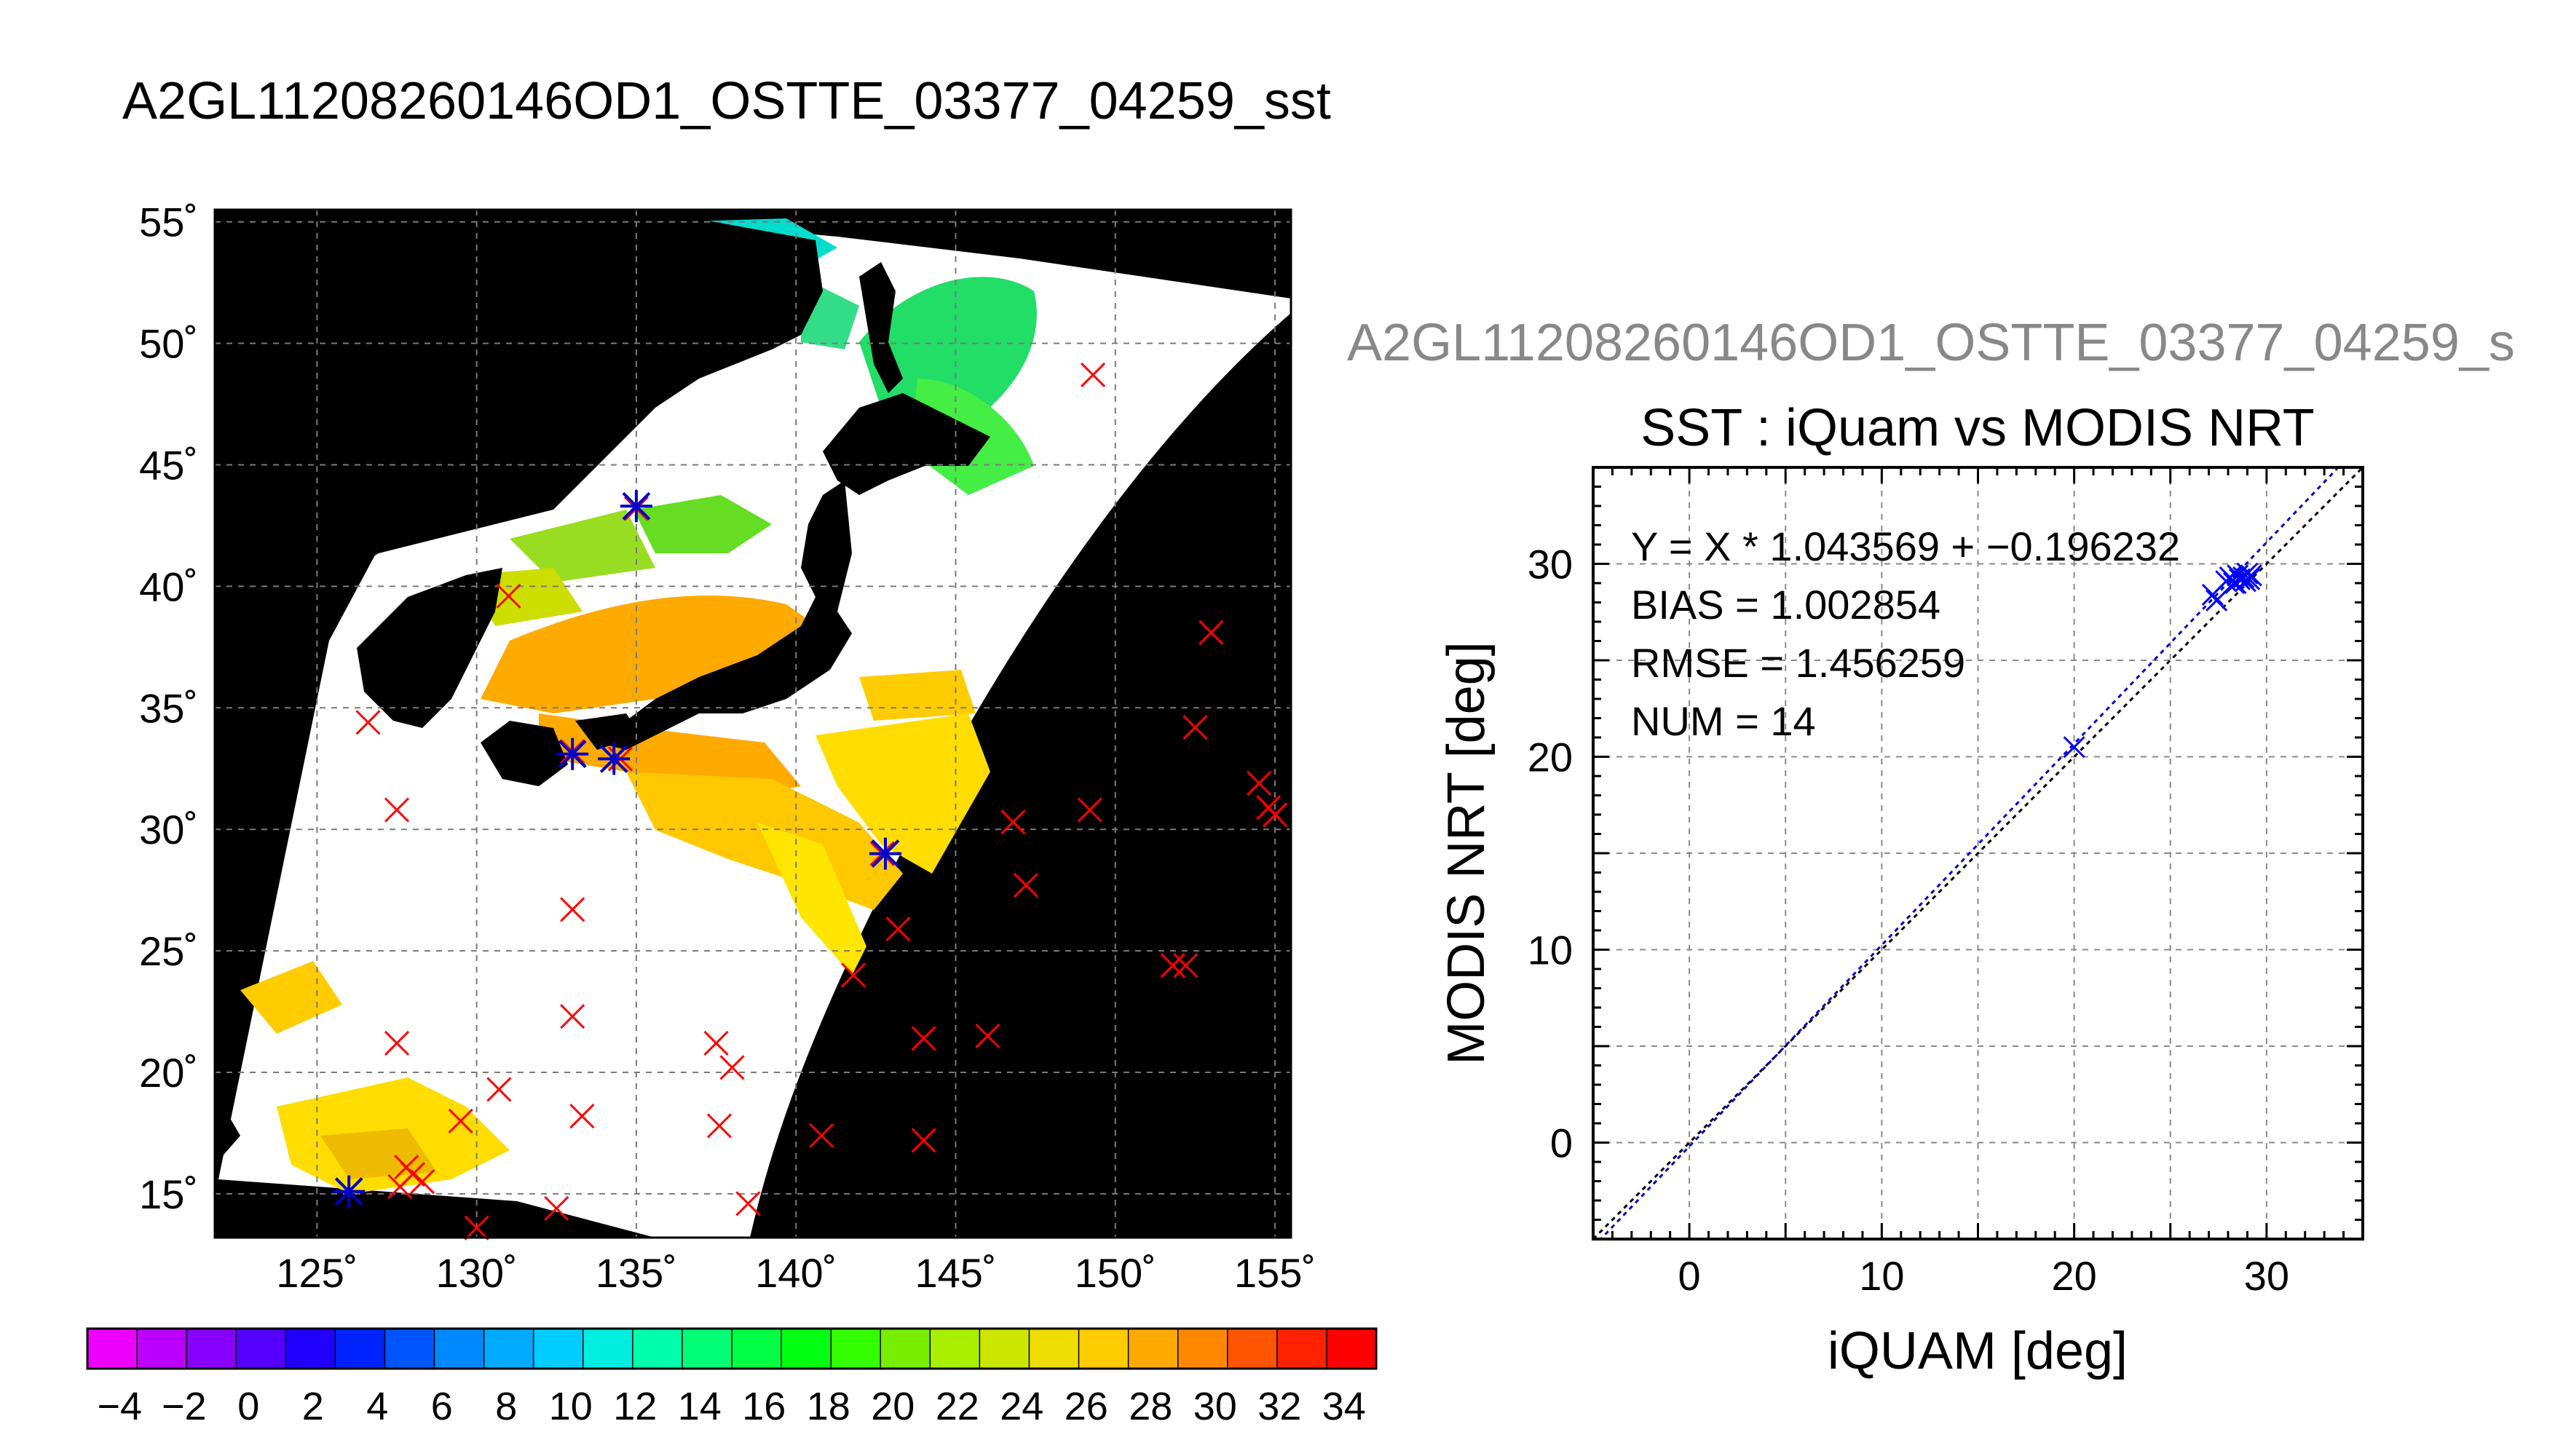 The image size is (2555, 1456). What do you see at coordinates (1086, 1406) in the screenshot?
I see `colorbar-tick-label: 26` at bounding box center [1086, 1406].